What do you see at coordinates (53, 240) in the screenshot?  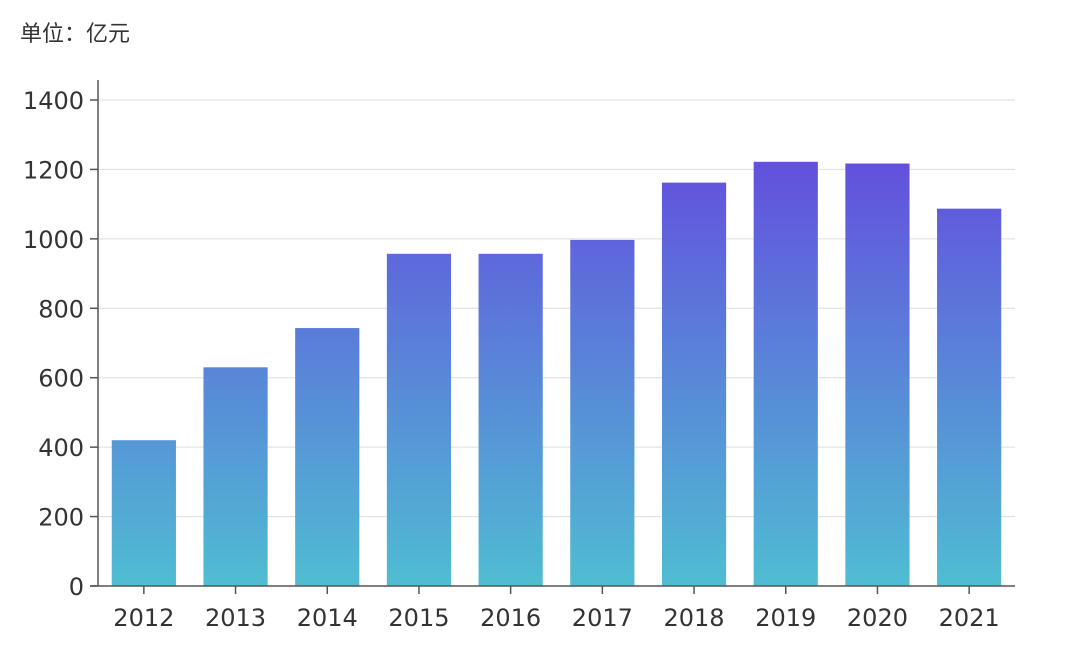 I see `y-tick-label: 1000` at bounding box center [53, 240].